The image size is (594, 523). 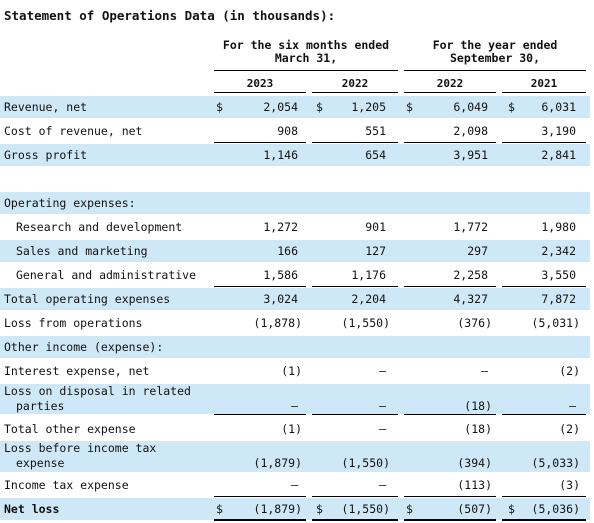 I want to click on six-months-header-rule, so click(x=306, y=70).